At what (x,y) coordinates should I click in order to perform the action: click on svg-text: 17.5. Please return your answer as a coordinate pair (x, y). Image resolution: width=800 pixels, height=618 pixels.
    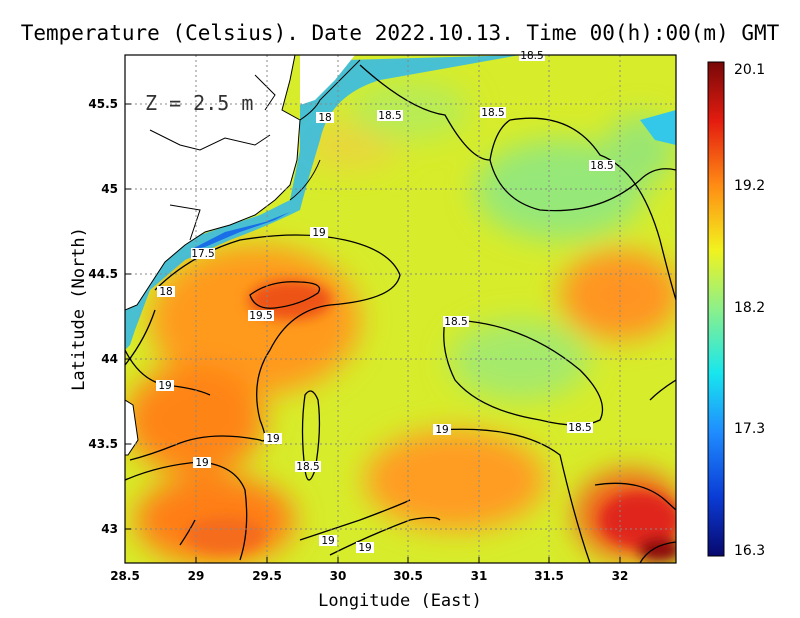
    Looking at the image, I should click on (202, 254).